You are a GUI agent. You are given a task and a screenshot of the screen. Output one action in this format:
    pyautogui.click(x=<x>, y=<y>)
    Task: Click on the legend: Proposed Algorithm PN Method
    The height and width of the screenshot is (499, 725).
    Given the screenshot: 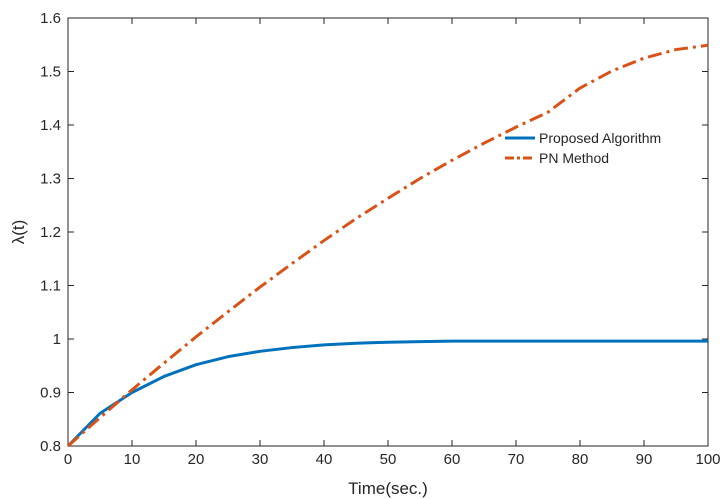 What is the action you would take?
    pyautogui.click(x=583, y=148)
    